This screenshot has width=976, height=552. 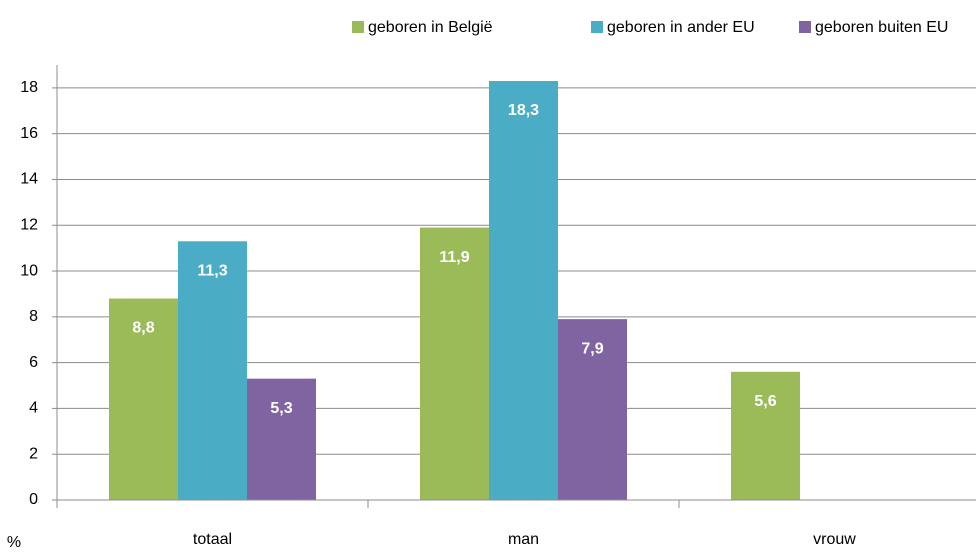 What do you see at coordinates (212, 539) in the screenshot?
I see `x-tick-label: totaal` at bounding box center [212, 539].